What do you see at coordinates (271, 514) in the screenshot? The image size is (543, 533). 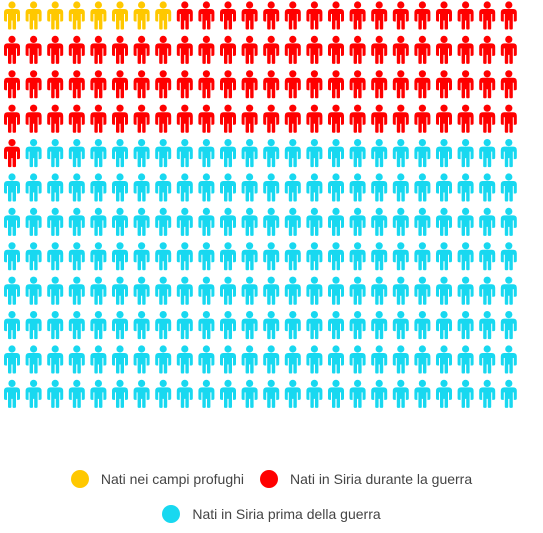 I see `legend-item-prima: Nati in Siria prima della guerra` at bounding box center [271, 514].